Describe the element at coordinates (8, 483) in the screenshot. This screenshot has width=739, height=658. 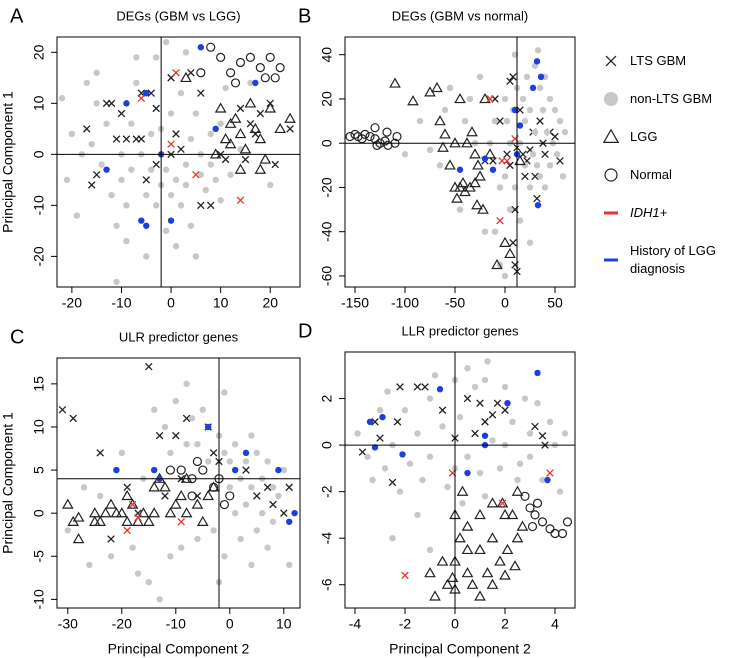
I see `y-axis-label: Principal Component 1` at that location.